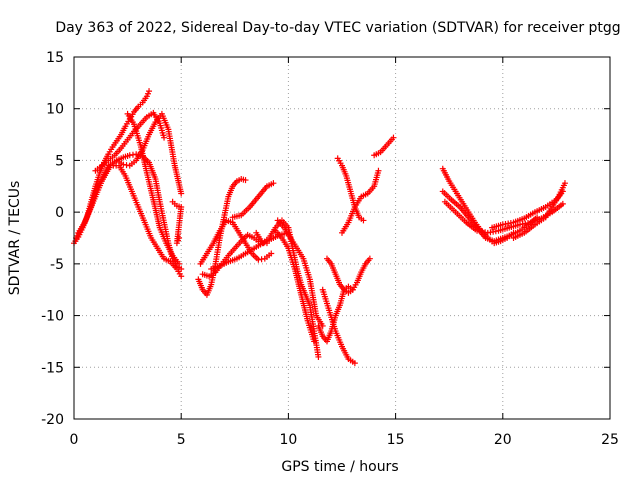  Describe the element at coordinates (288, 440) in the screenshot. I see `x-tick-label: 10` at that location.